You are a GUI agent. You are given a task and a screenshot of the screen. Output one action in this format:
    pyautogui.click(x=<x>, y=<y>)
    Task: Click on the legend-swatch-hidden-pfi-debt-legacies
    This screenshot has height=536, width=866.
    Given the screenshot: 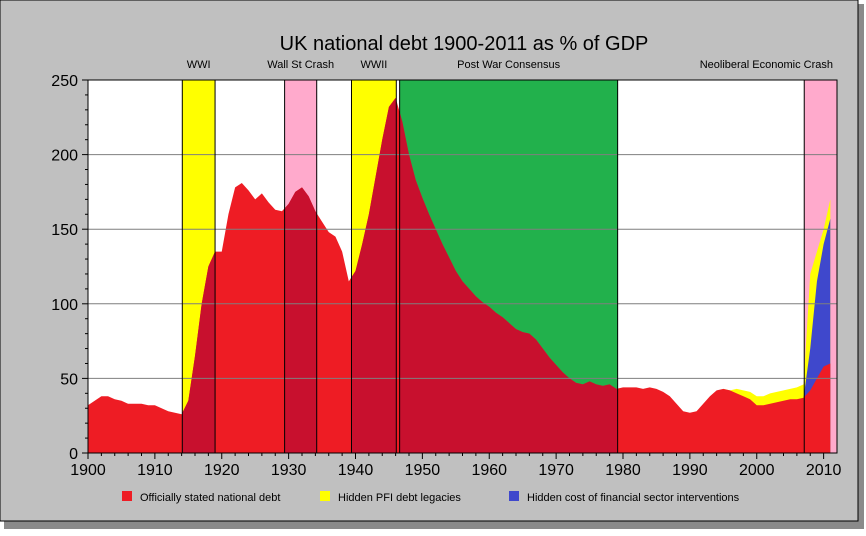 What is the action you would take?
    pyautogui.click(x=325, y=496)
    